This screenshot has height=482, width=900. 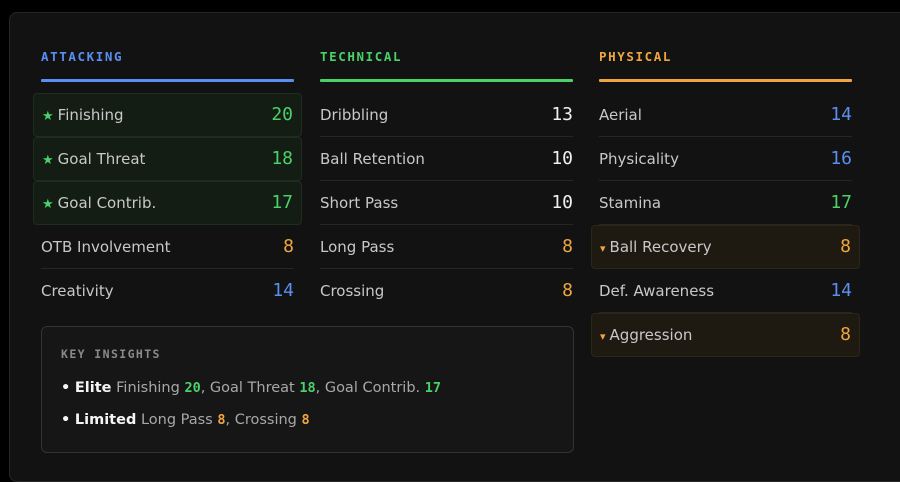 I want to click on attribute-row-aggression: ▾ Aggression 8, so click(x=725, y=335).